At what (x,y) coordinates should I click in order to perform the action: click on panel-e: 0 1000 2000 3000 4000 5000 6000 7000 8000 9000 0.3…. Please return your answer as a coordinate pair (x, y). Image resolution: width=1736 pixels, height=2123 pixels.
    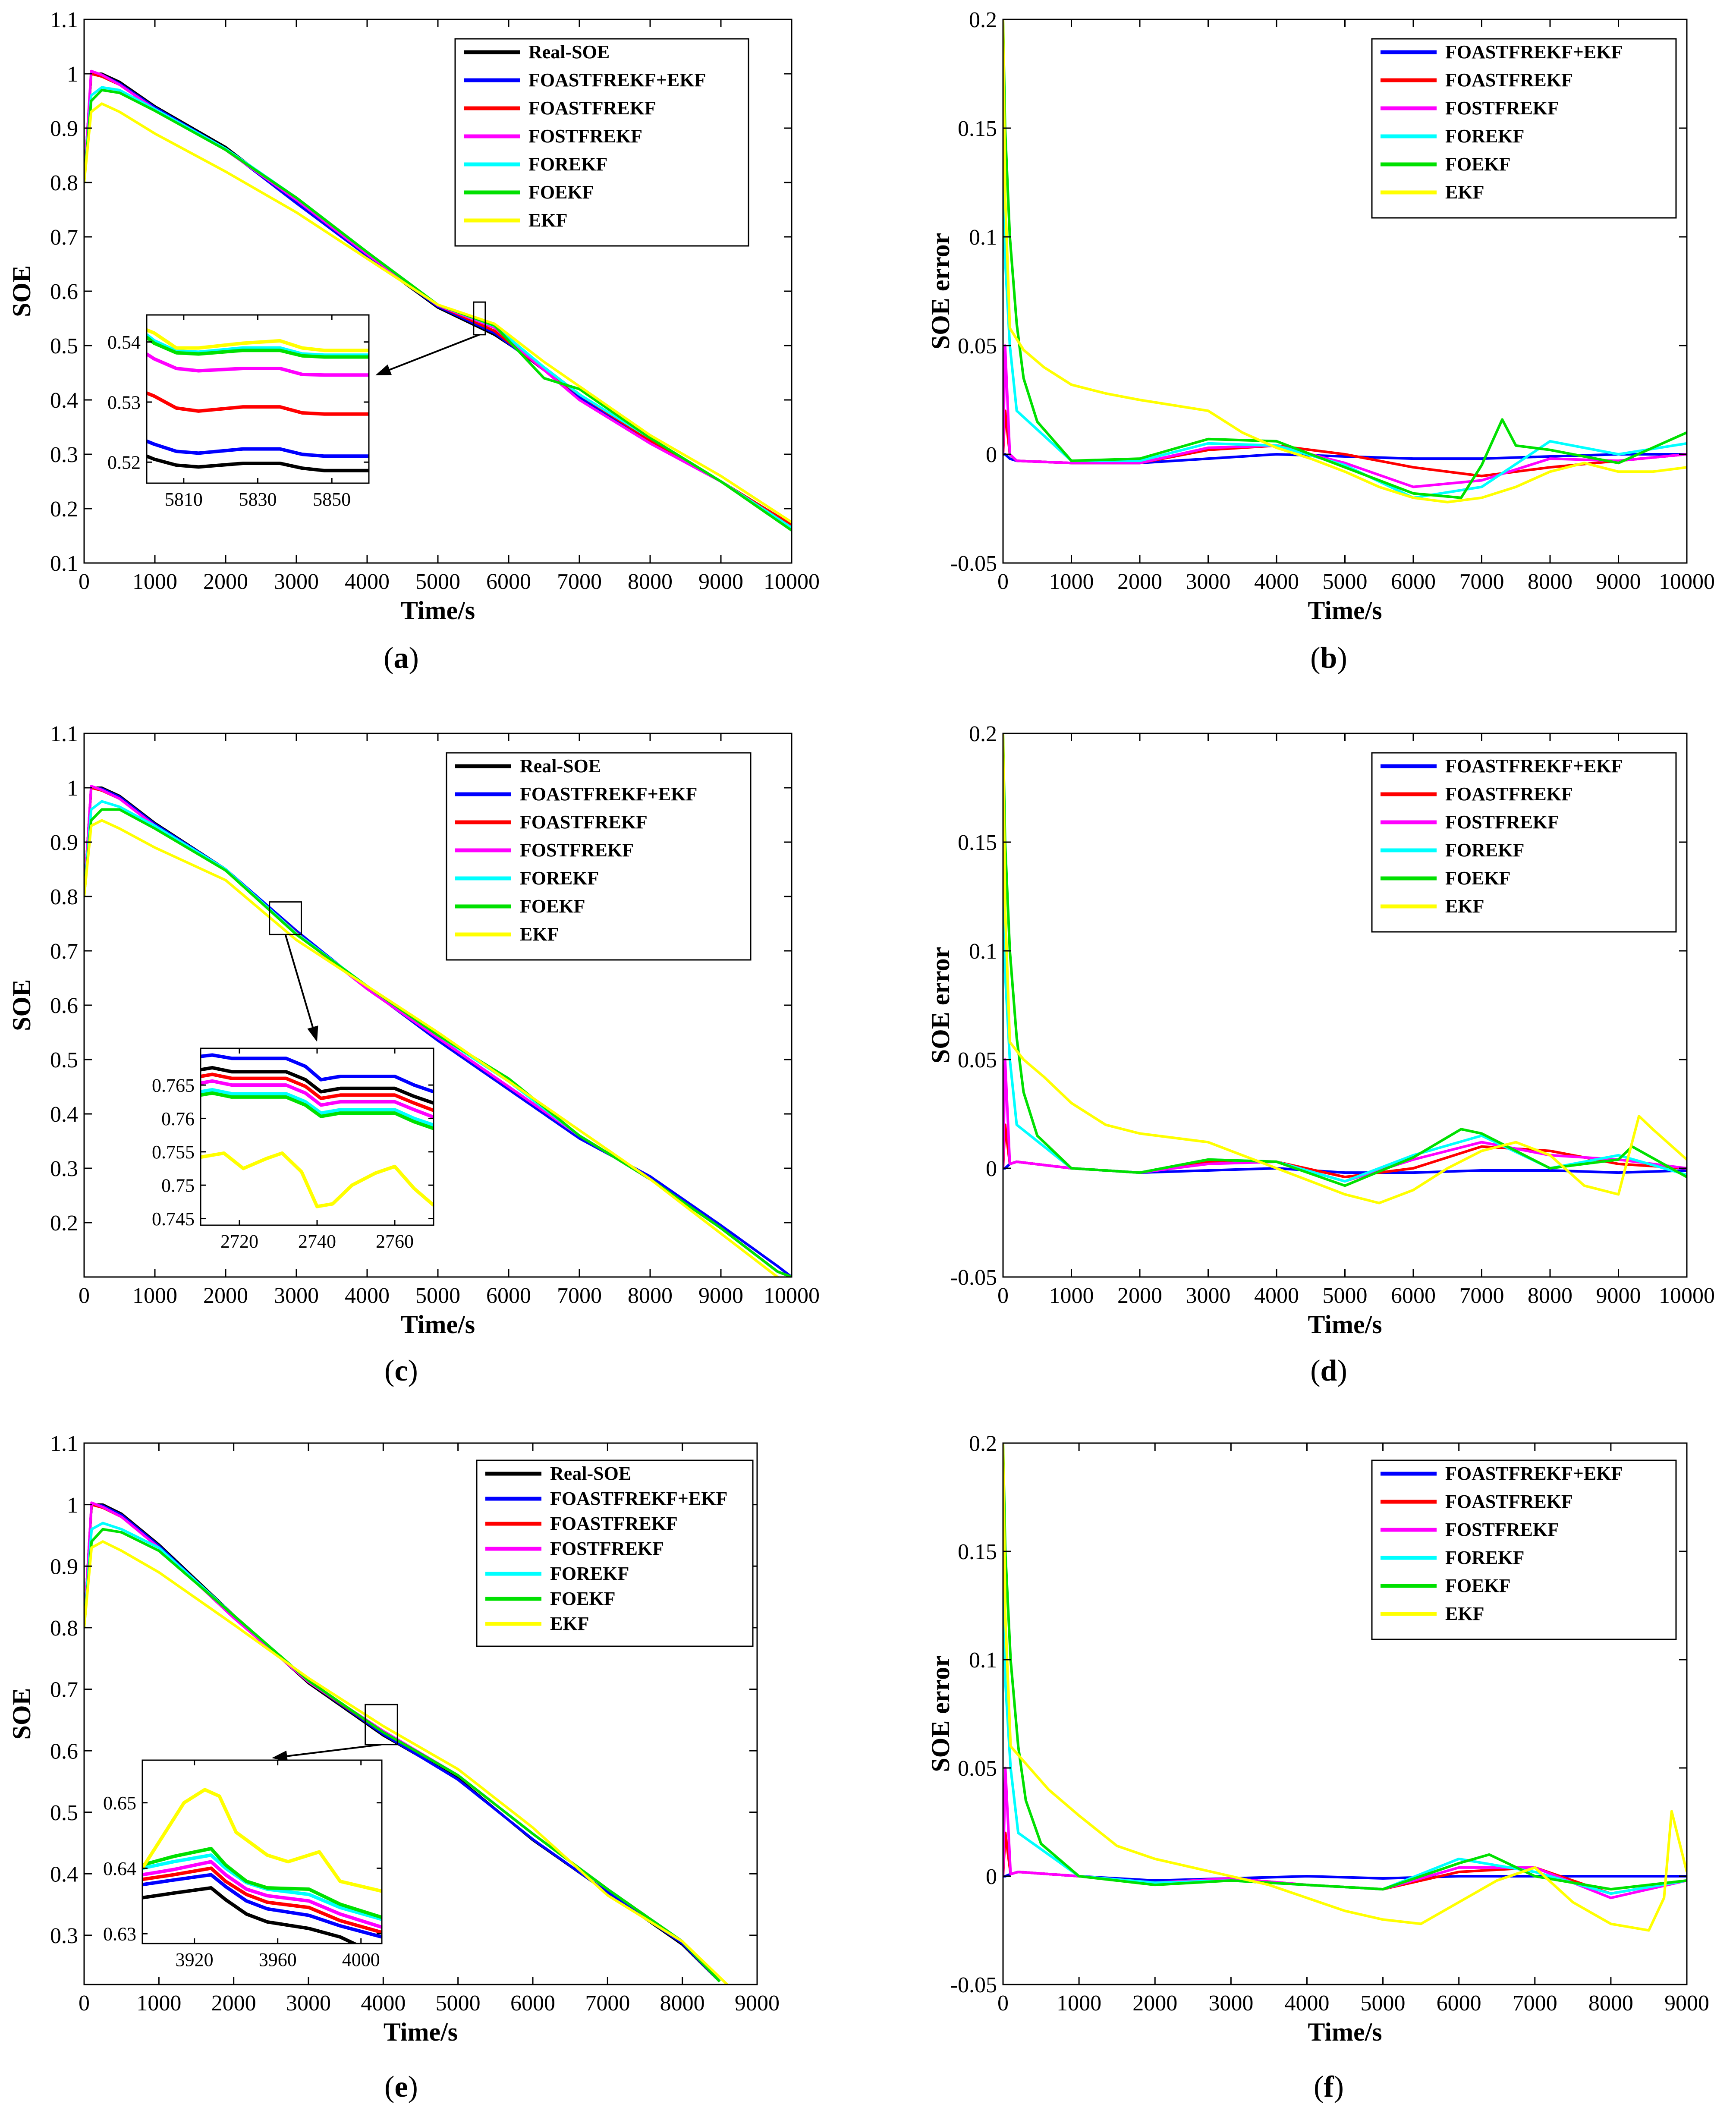
    Looking at the image, I should click on (393, 1767).